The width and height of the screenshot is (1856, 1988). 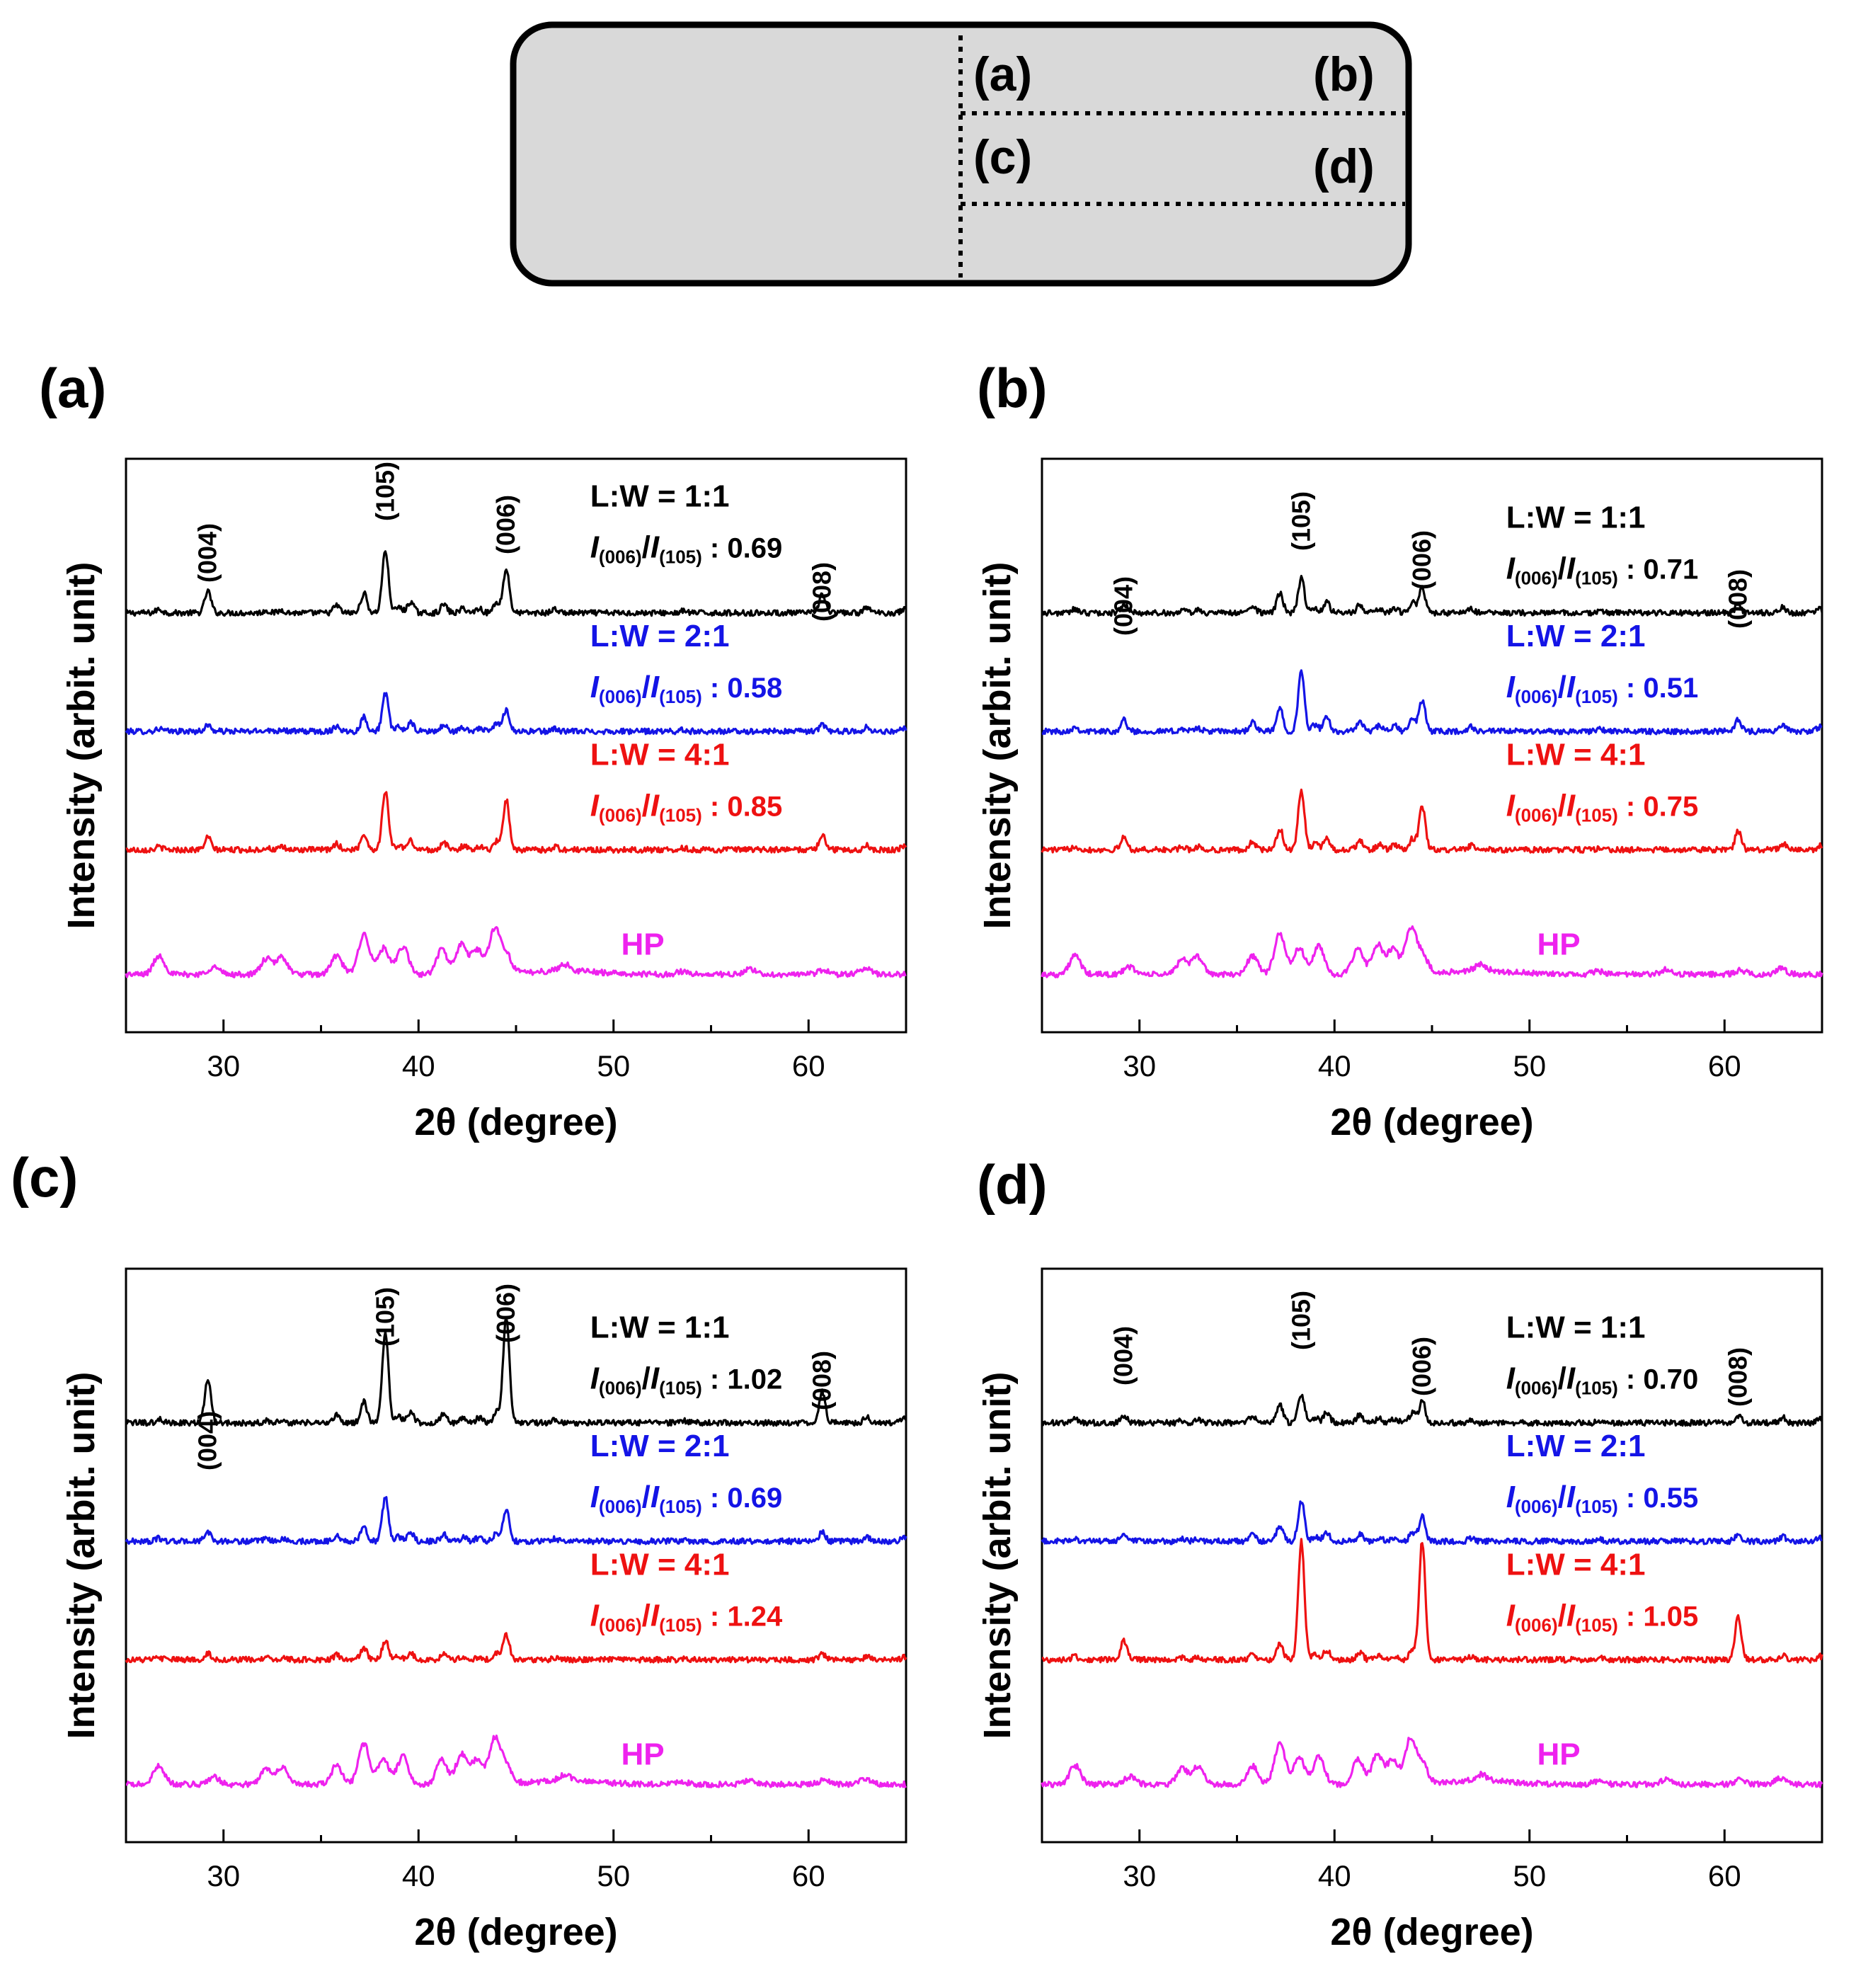 What do you see at coordinates (1002, 157) in the screenshot?
I see `diagram-label-c: (c)` at bounding box center [1002, 157].